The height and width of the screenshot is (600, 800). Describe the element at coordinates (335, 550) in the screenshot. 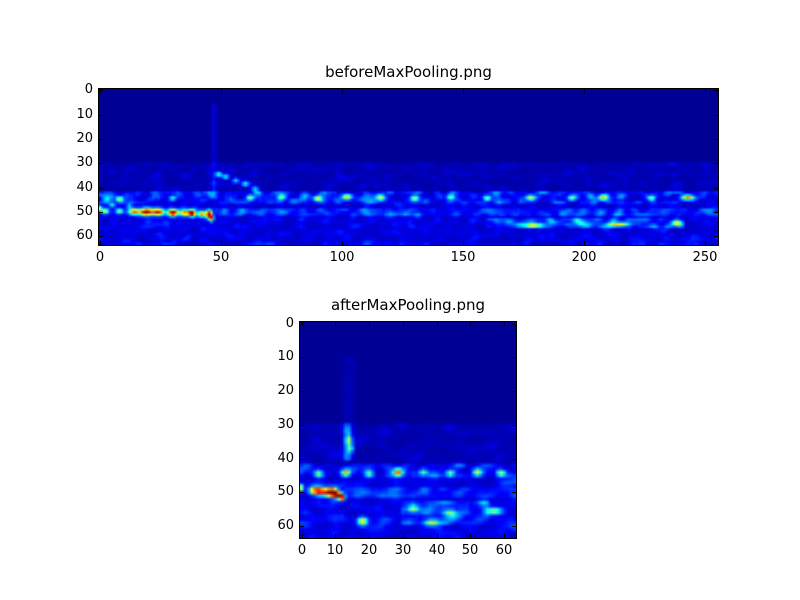

I see `x-tick-label: 10` at that location.